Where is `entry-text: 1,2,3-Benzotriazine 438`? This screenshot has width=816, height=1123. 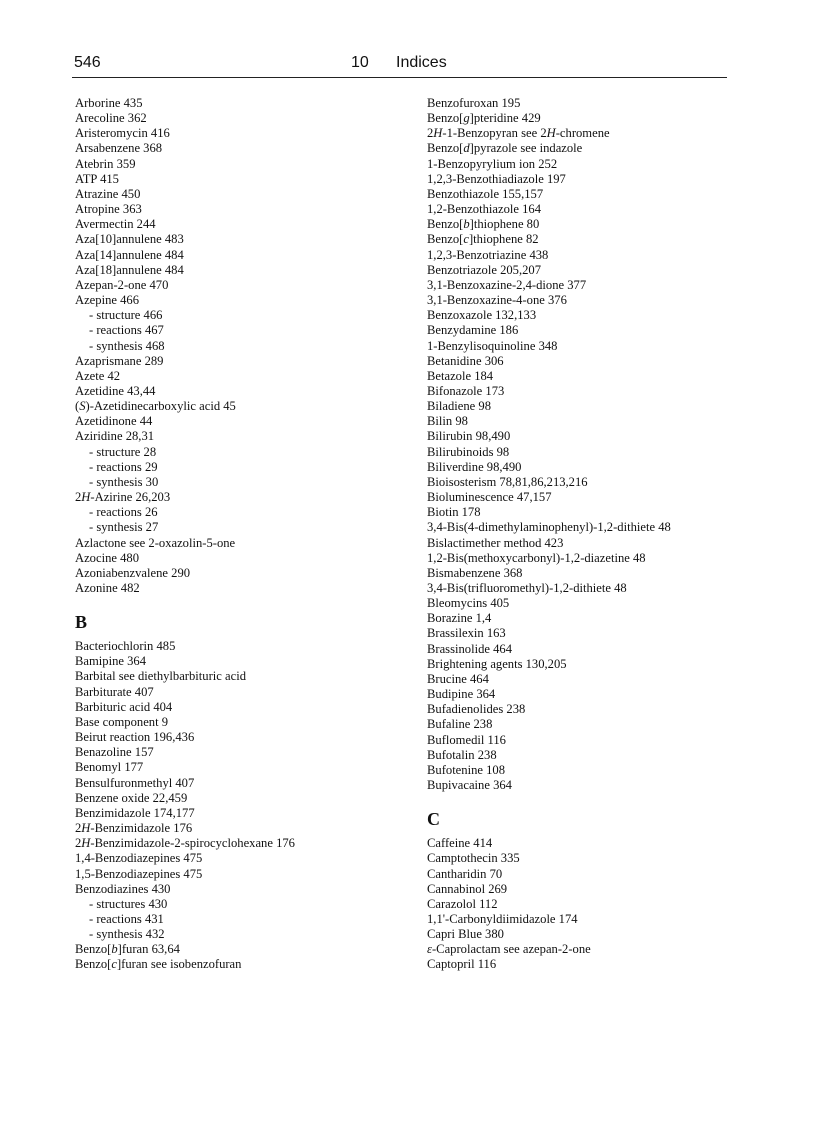
entry-text: 1,2,3-Benzotriazine 438 is located at coordinates (488, 254).